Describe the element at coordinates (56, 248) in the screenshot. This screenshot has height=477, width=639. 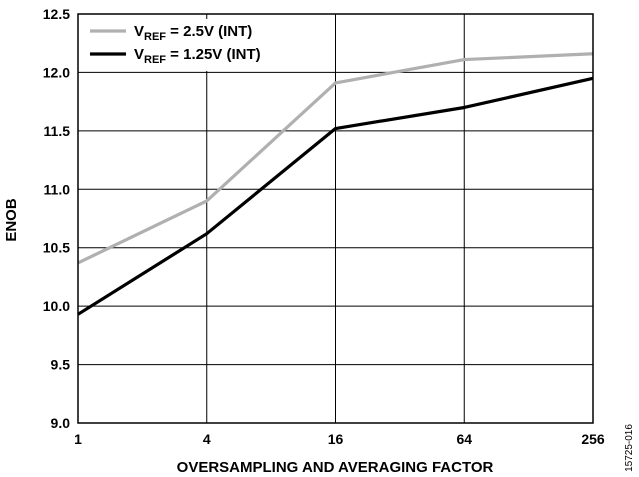
I see `y-tick-label: 10.5` at that location.